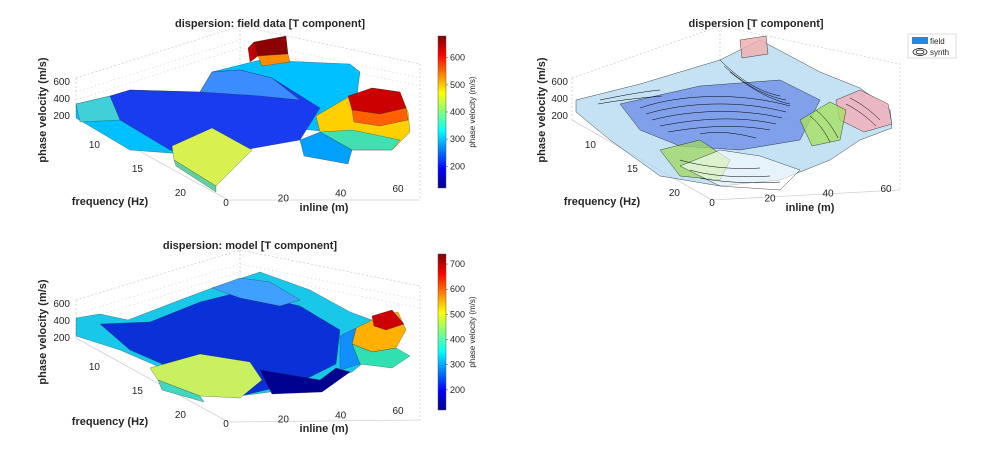 This screenshot has width=1000, height=462. Describe the element at coordinates (937, 41) in the screenshot. I see `legend-field-label: field` at that location.